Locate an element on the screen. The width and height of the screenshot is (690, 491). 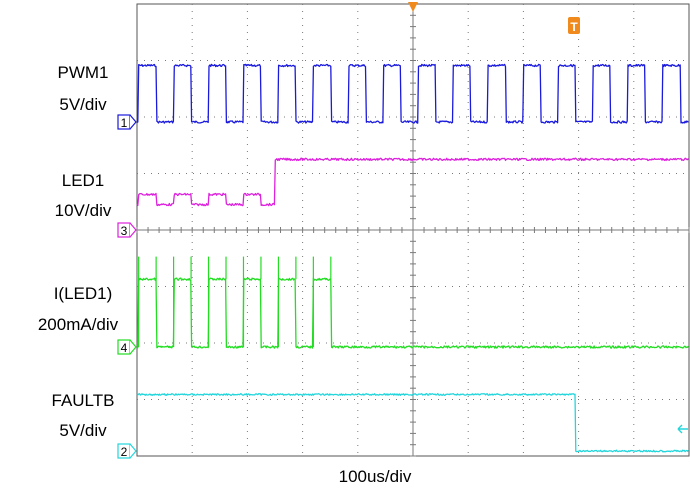
led-scale-label: 10V/div is located at coordinates (83, 210).